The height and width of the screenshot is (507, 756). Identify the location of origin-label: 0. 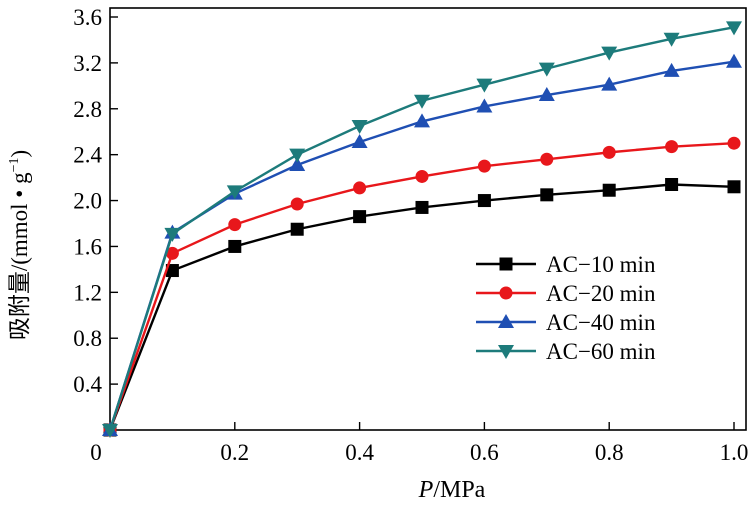
(96, 452).